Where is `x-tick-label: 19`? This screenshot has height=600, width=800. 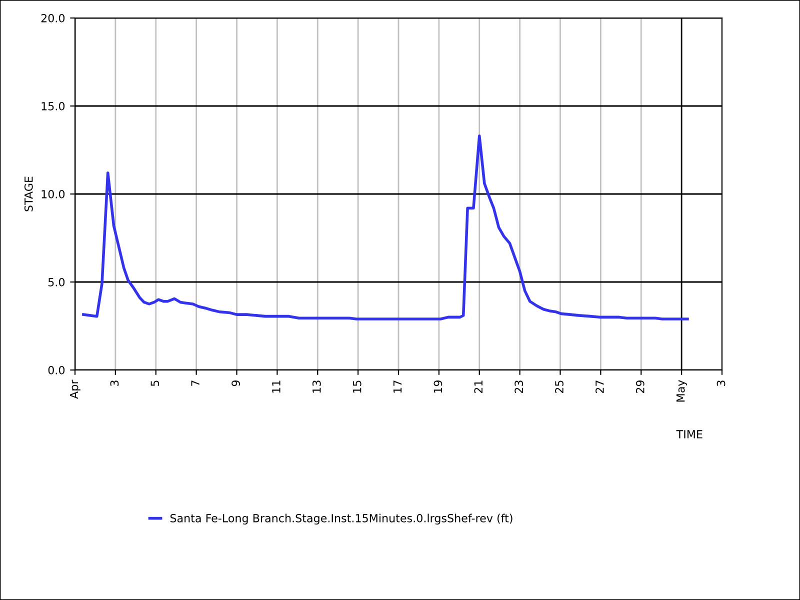 x-tick-label: 19 is located at coordinates (438, 386).